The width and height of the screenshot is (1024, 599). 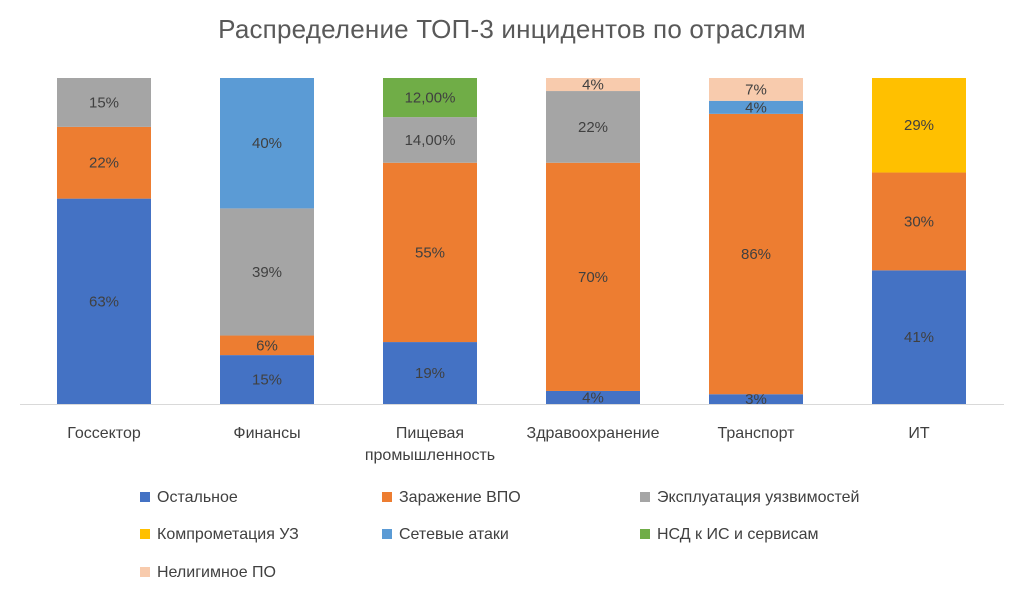 I want to click on legend-item: Эксплуатация уязвимостей, so click(x=749, y=497).